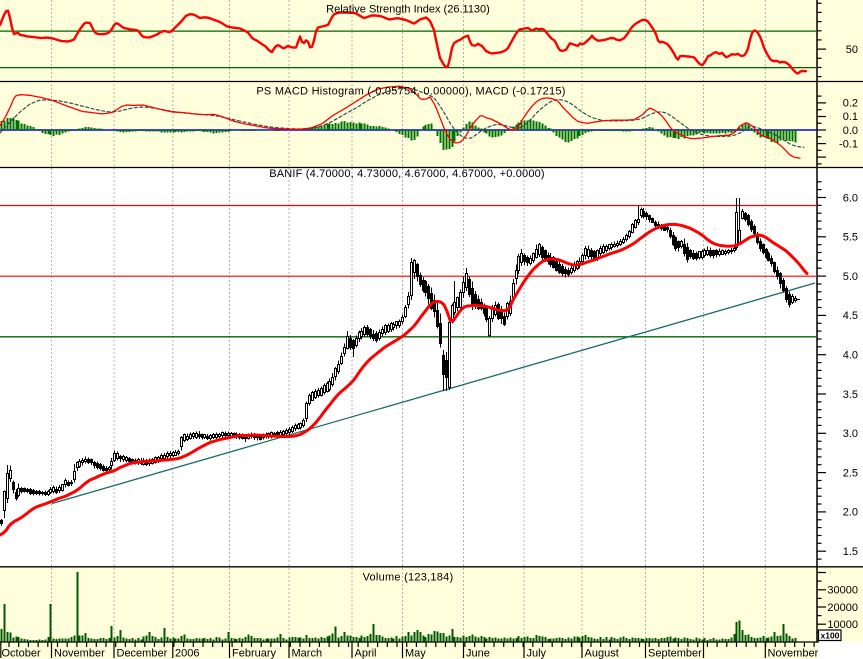 This screenshot has width=863, height=659. What do you see at coordinates (21, 653) in the screenshot?
I see `svg-text: October` at bounding box center [21, 653].